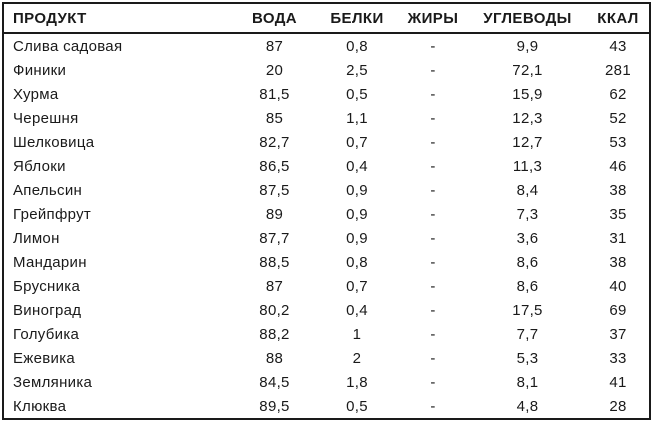 The height and width of the screenshot is (425, 655). I want to click on cell-carbs: 5,3, so click(527, 358).